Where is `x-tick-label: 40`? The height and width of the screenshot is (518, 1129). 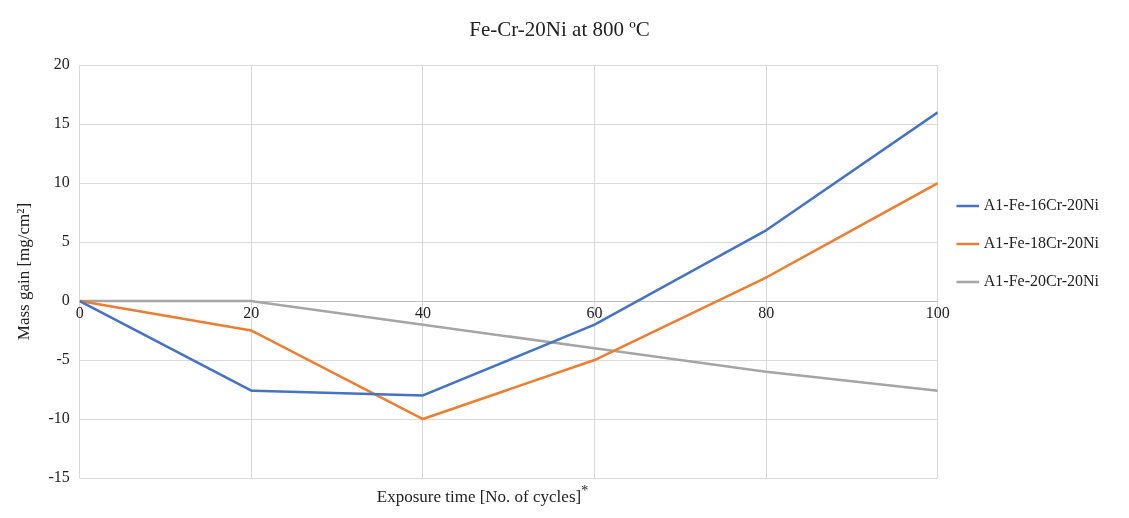 x-tick-label: 40 is located at coordinates (422, 312).